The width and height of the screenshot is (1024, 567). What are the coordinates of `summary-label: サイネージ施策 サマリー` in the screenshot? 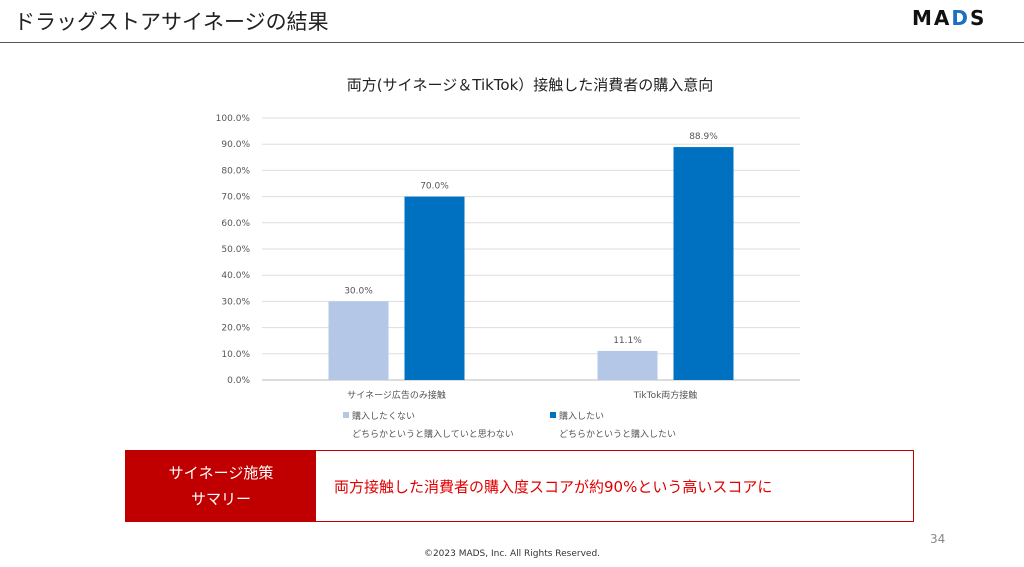 It's located at (221, 486).